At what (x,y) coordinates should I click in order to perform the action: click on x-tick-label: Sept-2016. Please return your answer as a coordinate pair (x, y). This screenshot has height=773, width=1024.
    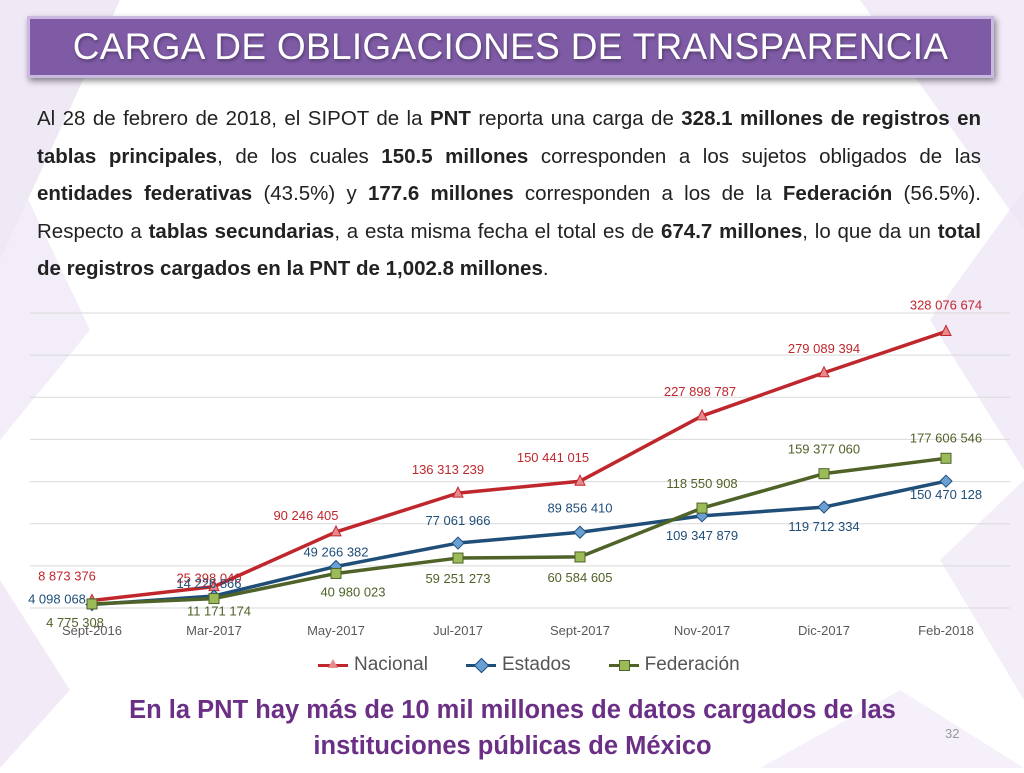
    Looking at the image, I should click on (92, 630).